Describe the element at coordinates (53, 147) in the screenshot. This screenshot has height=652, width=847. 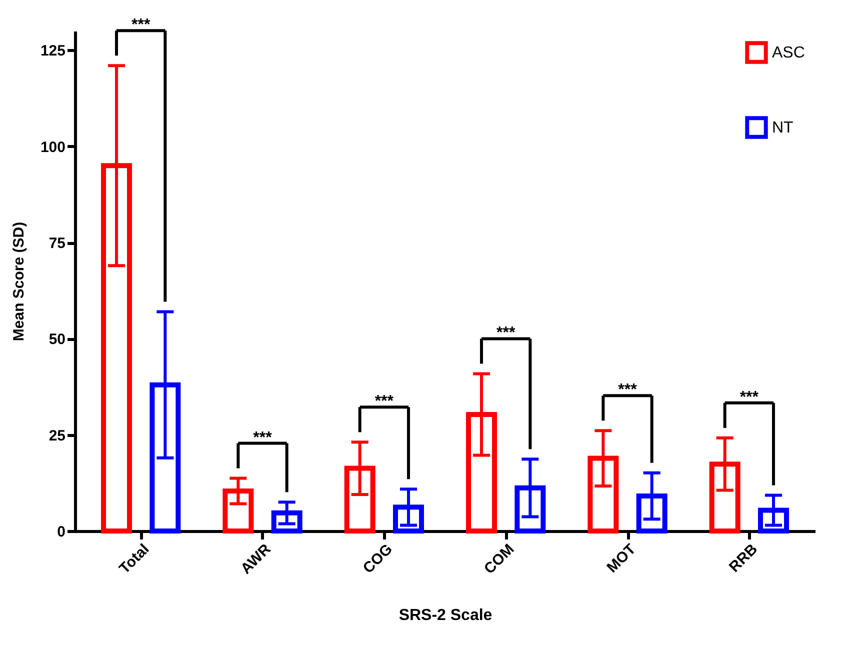
I see `y-tick-label: 100` at that location.